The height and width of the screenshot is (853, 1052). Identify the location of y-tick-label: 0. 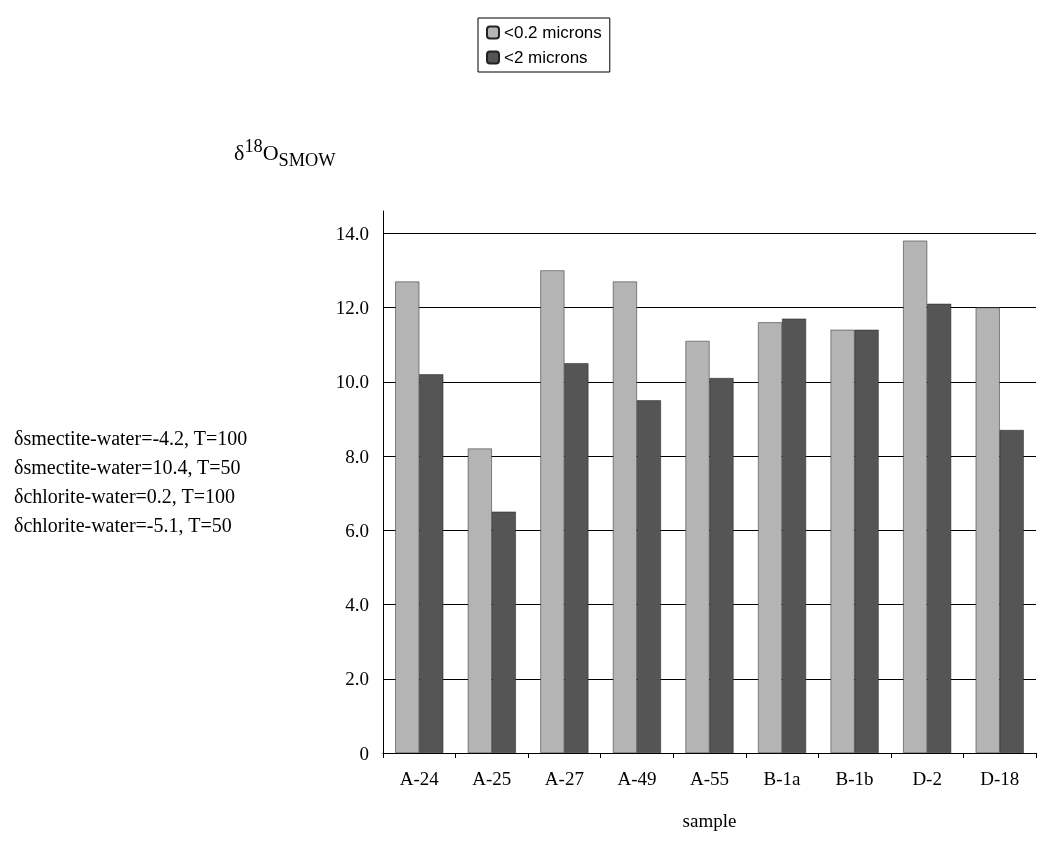
(364, 753).